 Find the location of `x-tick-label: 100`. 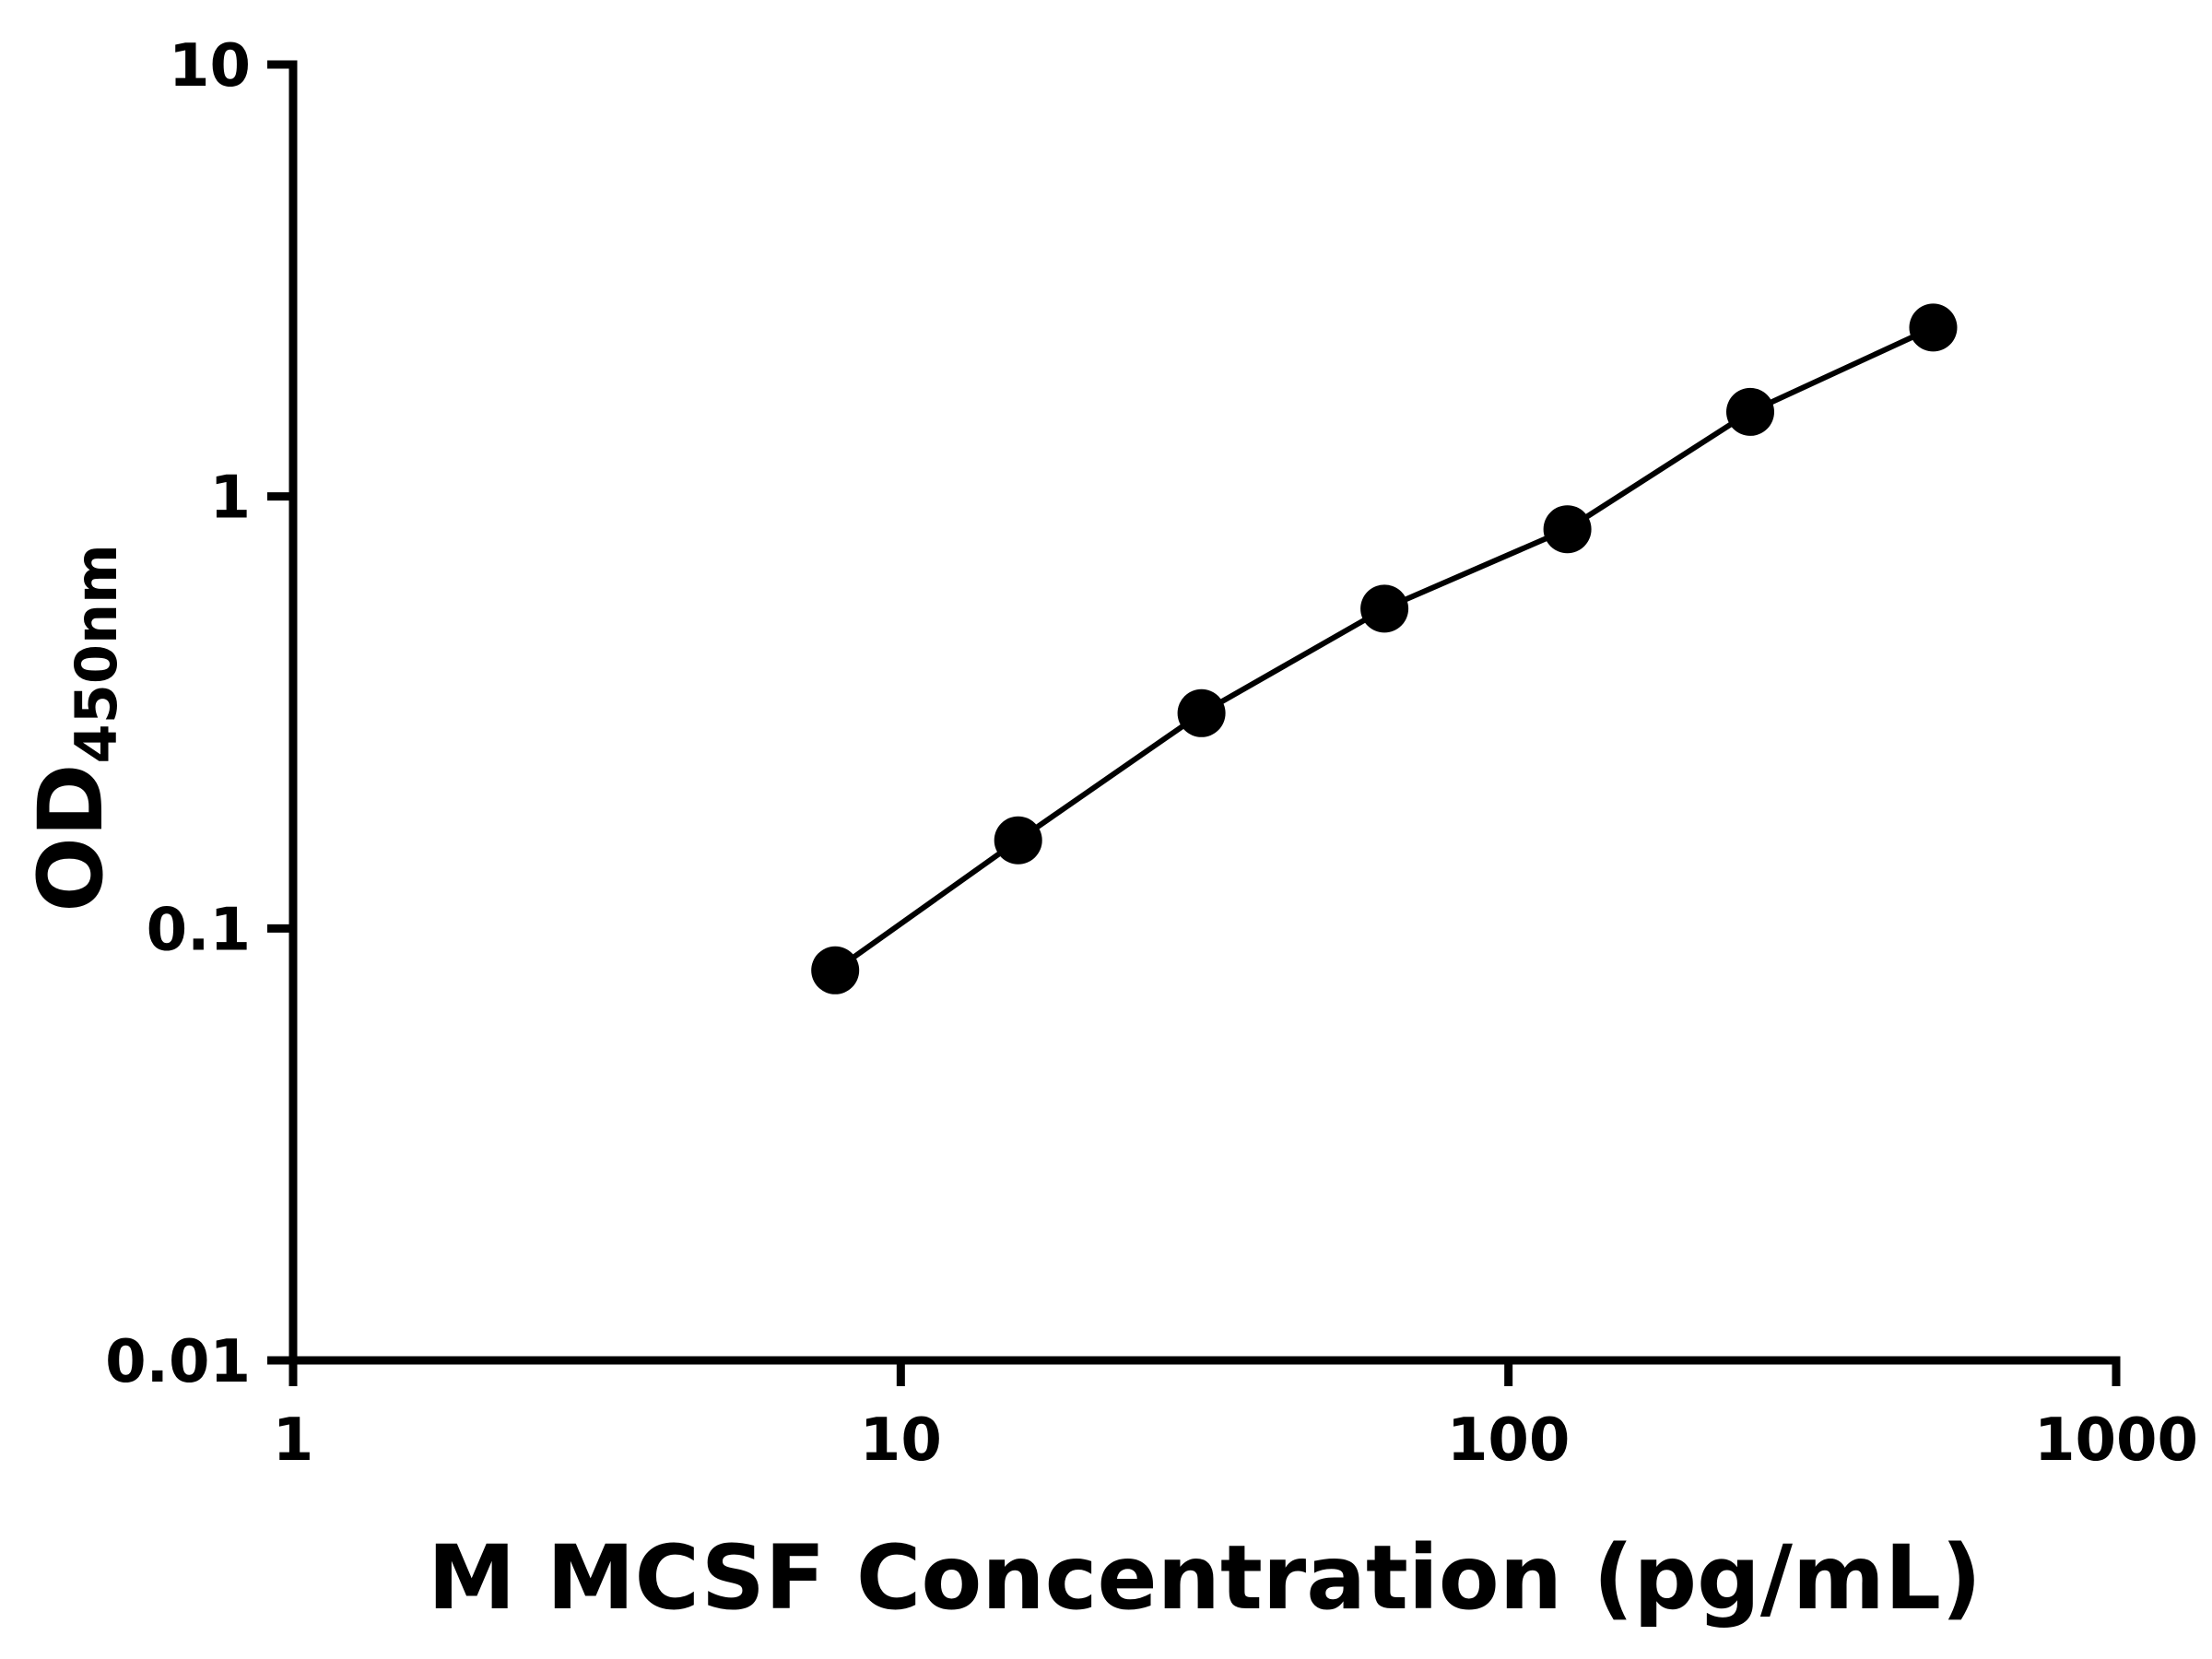

x-tick-label: 100 is located at coordinates (1509, 1440).